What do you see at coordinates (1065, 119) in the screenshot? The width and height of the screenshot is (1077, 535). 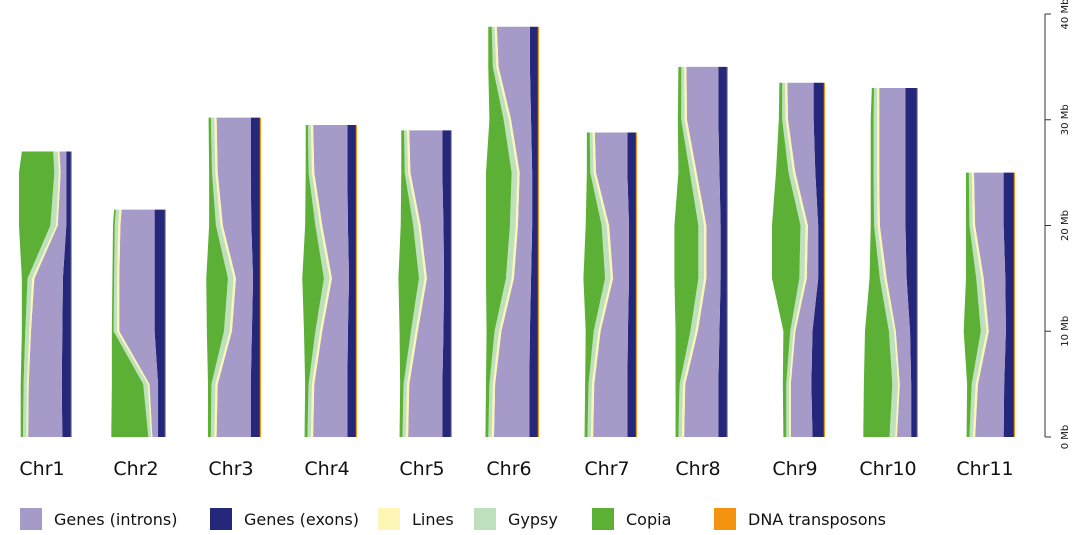 I see `y-tick-label: 30 Mb` at bounding box center [1065, 119].